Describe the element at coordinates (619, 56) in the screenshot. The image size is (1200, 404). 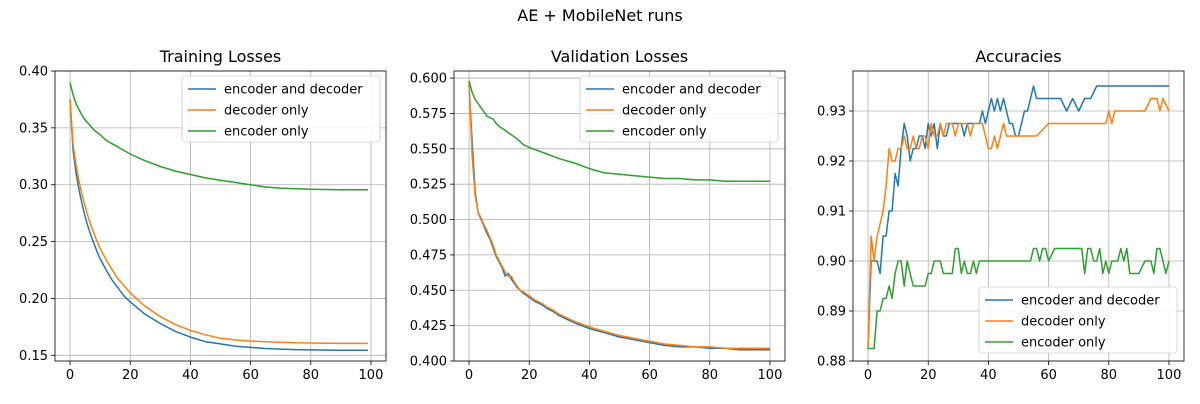
I see `chart-title: Validation Losses` at that location.